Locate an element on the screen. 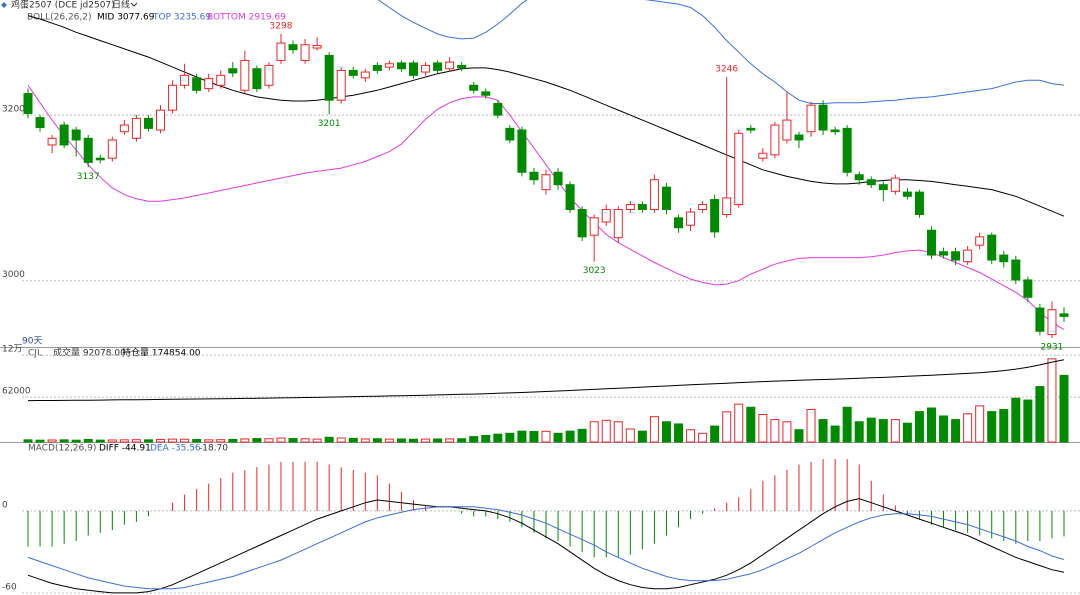  period-label: 日线 is located at coordinates (121, 5).